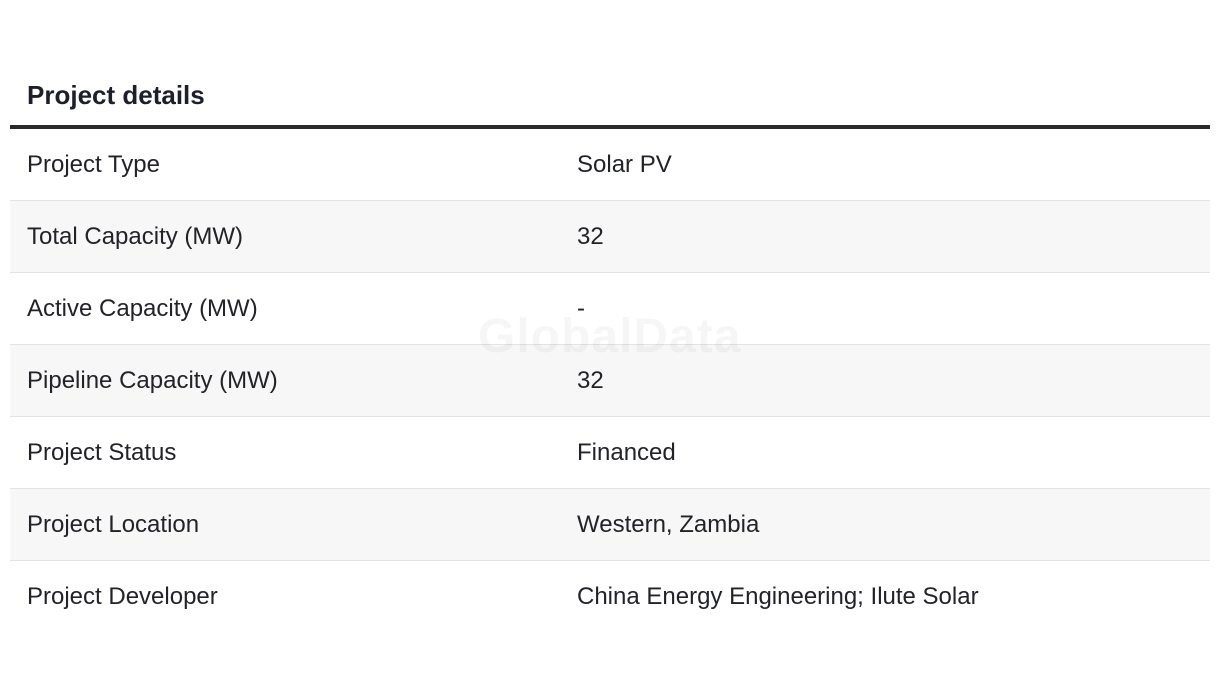 This screenshot has width=1220, height=674. Describe the element at coordinates (93, 164) in the screenshot. I see `row-label: Project Type` at that location.